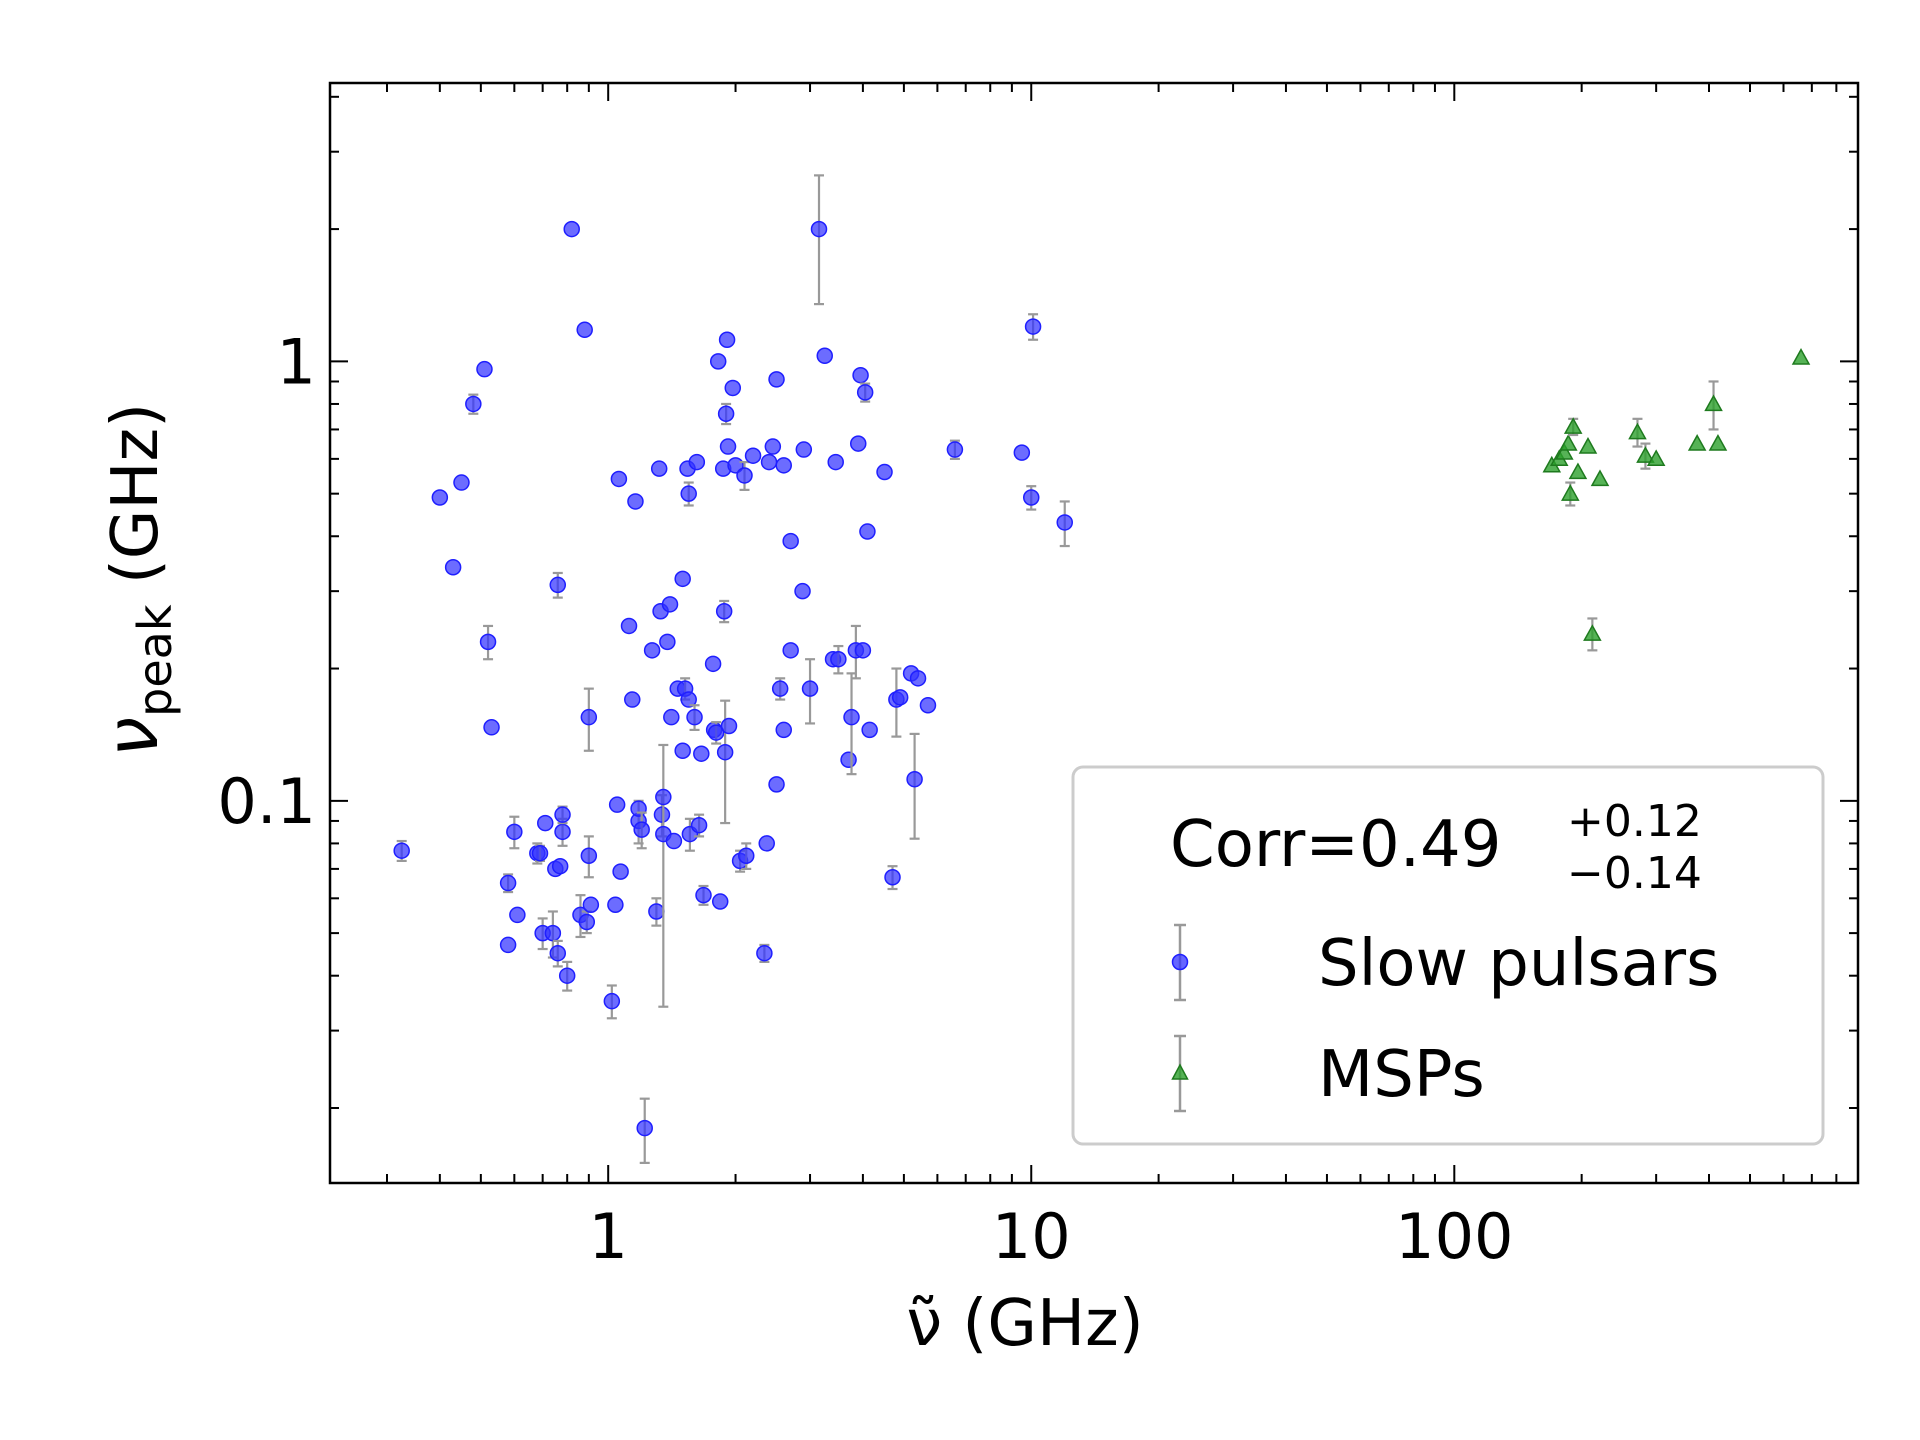 The height and width of the screenshot is (1440, 1920). I want to click on legend: Corr=0.49 +0.12 −0.14 Slow pulsars MSPs, so click(1448, 955).